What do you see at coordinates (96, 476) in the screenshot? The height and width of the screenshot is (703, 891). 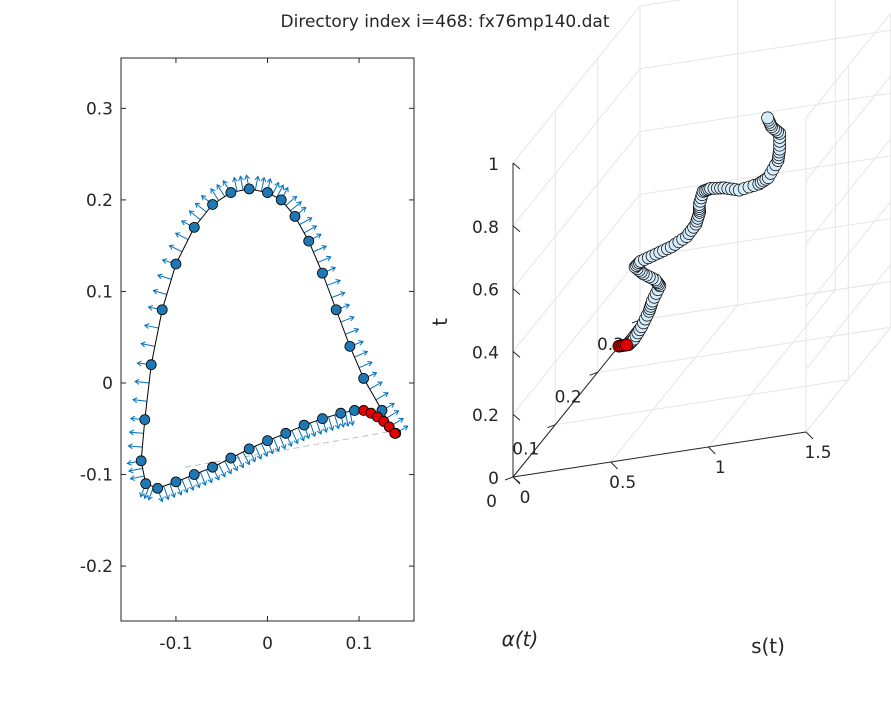 I see `left-ytick-label: -0.1` at bounding box center [96, 476].